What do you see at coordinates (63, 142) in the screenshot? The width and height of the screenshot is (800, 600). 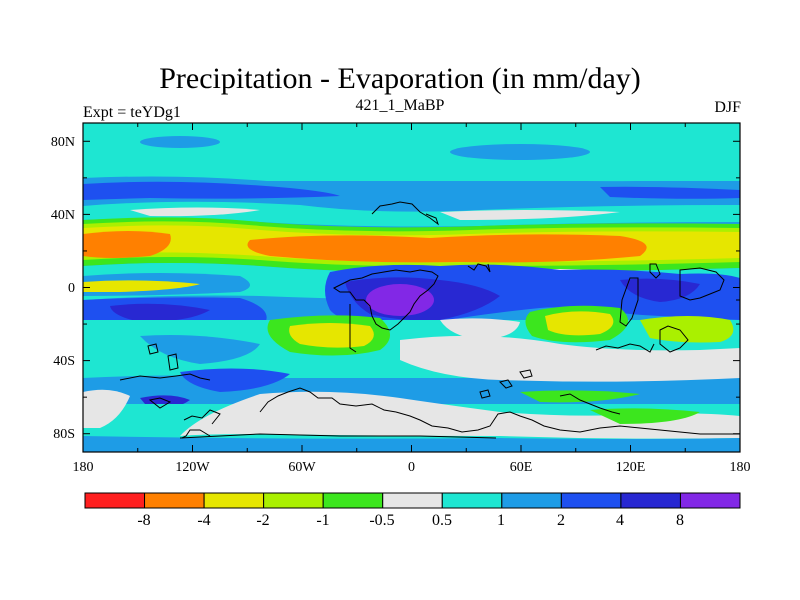 I see `y-tick-label-80n: 80N` at bounding box center [63, 142].